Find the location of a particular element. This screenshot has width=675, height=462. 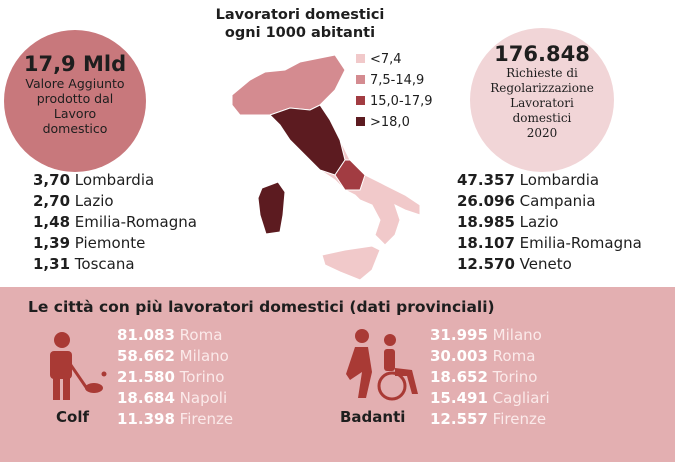

list-row: 81.083 Roma is located at coordinates (169, 335).